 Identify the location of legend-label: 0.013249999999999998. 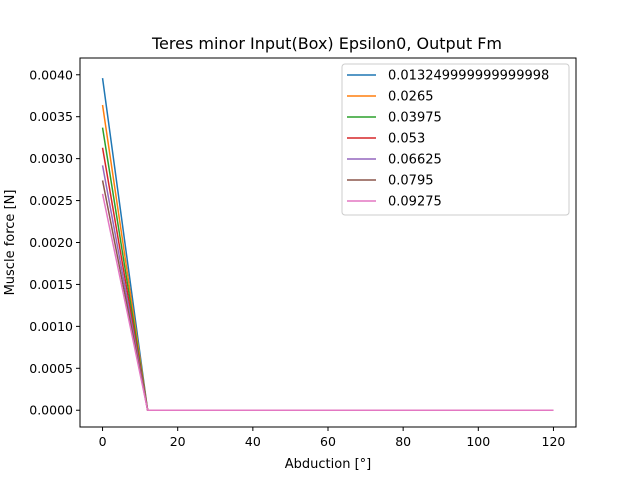
(468, 76).